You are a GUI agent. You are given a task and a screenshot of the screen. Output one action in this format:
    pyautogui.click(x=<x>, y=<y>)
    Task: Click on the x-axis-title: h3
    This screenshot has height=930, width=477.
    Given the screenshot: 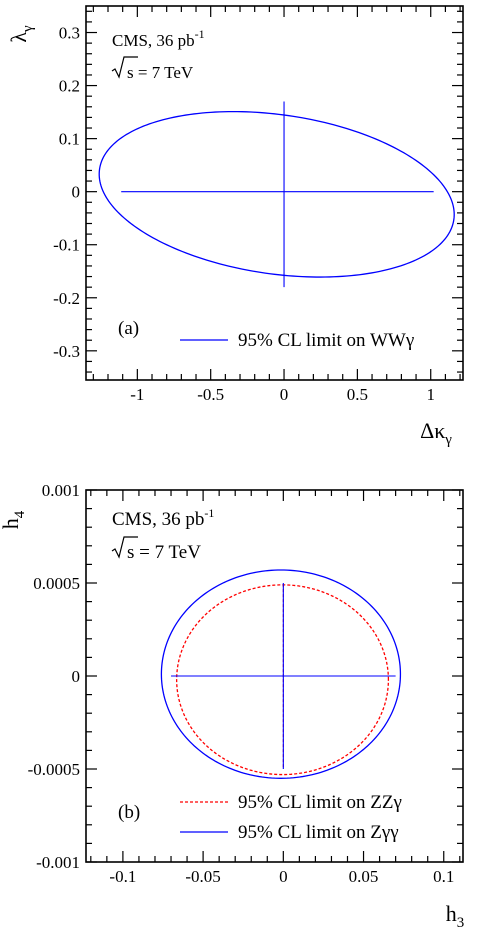 What is the action you would take?
    pyautogui.click(x=455, y=915)
    